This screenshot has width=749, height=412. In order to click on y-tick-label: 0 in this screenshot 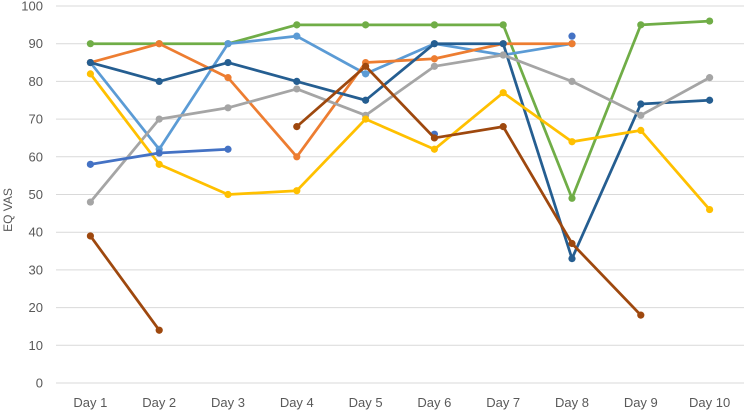, I will do `click(39, 383)`.